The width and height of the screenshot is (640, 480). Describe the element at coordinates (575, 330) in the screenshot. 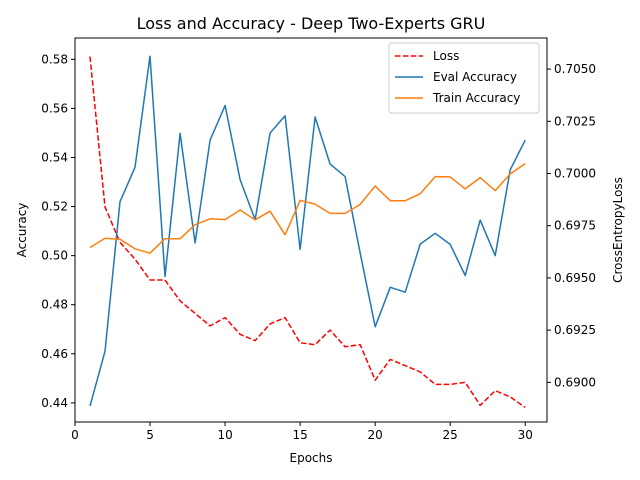

I see `y-right-tick-label: 0.6925` at that location.